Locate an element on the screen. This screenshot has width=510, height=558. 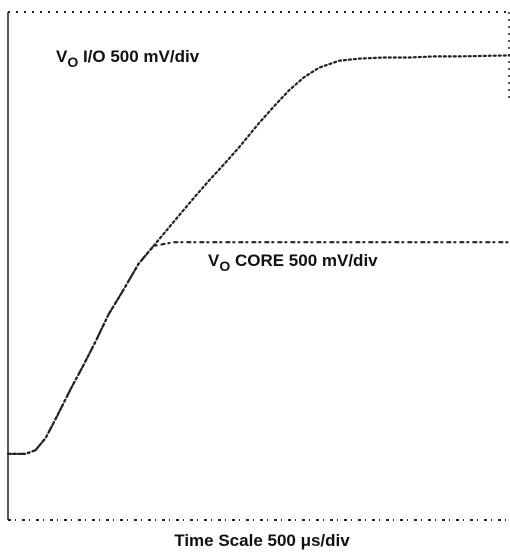
trace-label-1: VO I/O 500 mV/div is located at coordinates (128, 58).